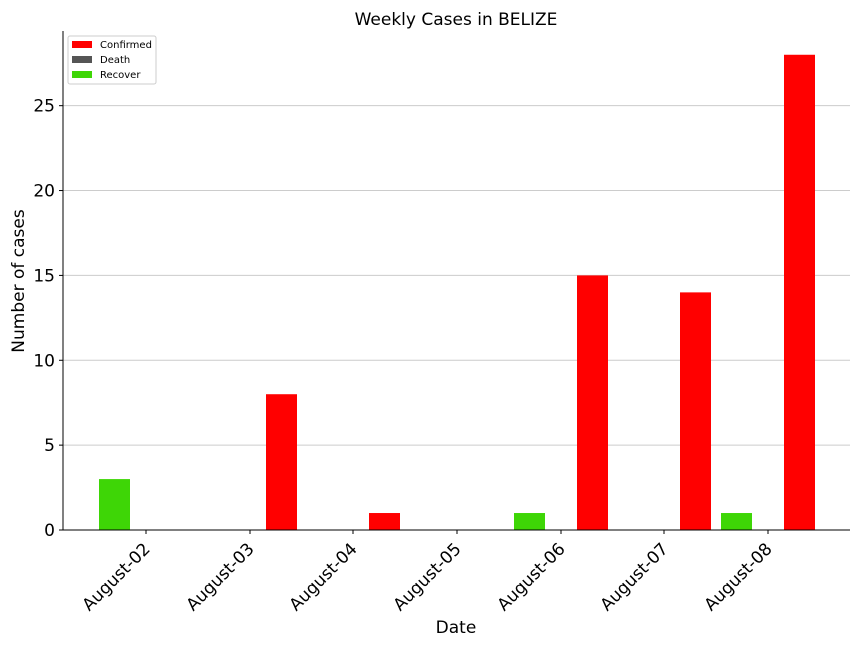 The width and height of the screenshot is (864, 648). Describe the element at coordinates (456, 20) in the screenshot. I see `chart-title: Weekly Cases in BELIZE` at that location.